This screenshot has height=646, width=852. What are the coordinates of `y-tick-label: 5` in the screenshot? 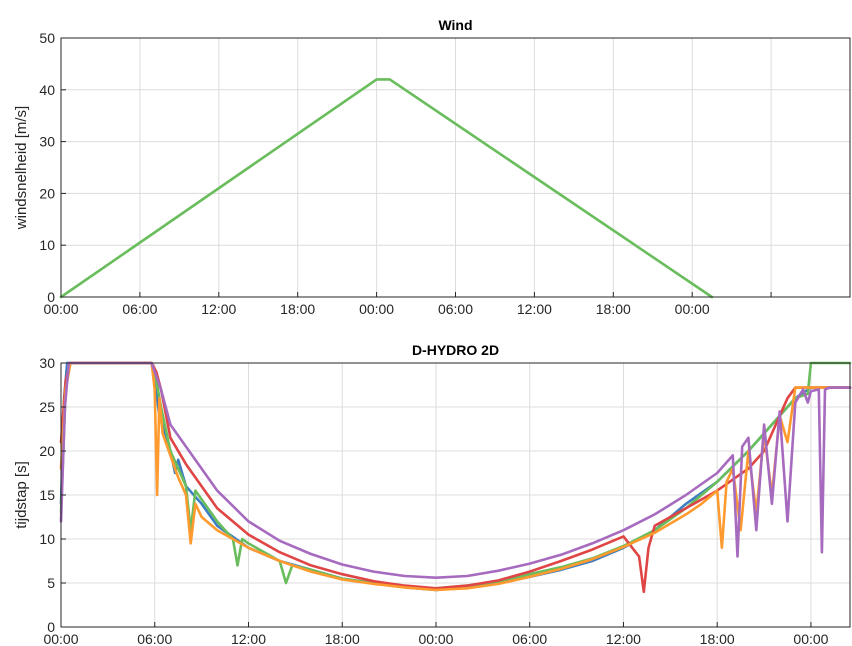 It's located at (51, 583).